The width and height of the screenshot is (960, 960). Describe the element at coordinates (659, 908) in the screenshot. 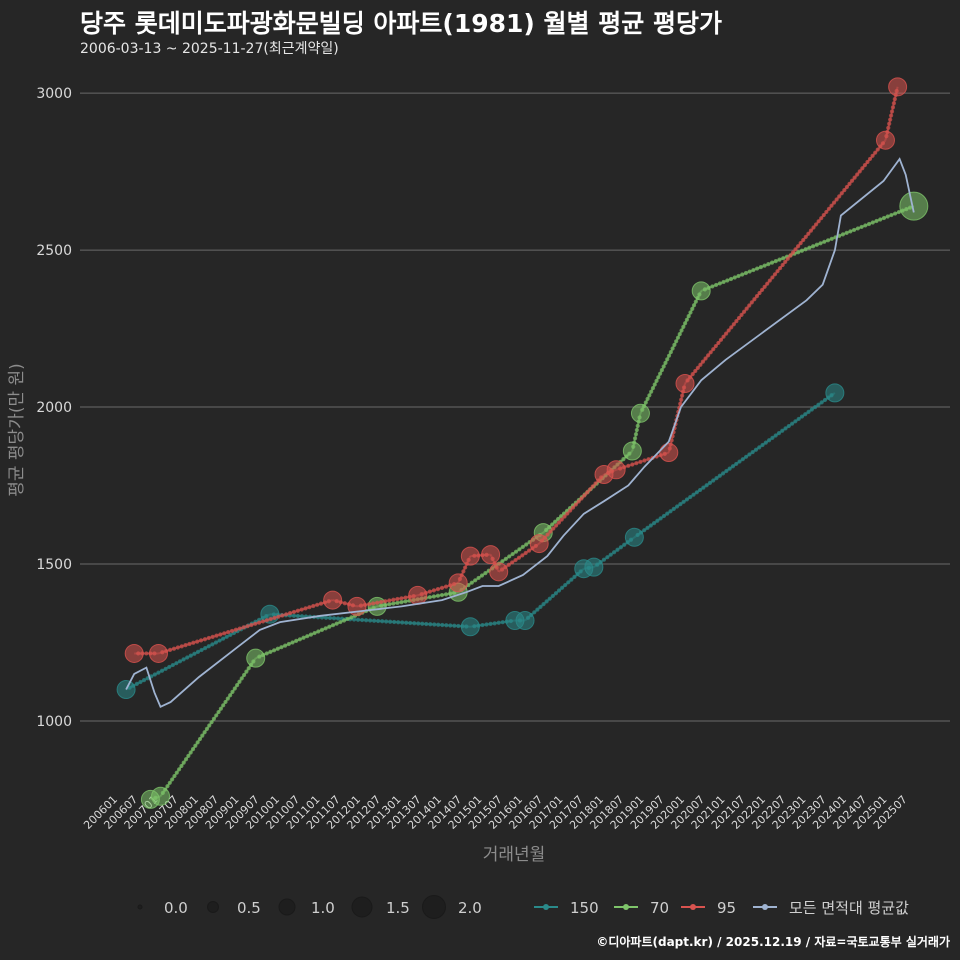

I see `legend-label-1: 70` at that location.